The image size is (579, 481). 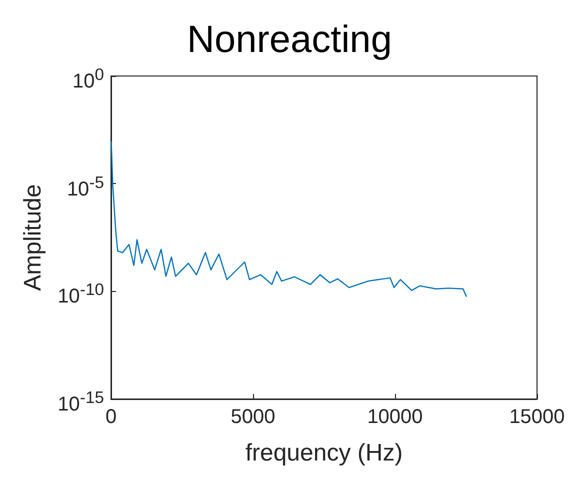 What do you see at coordinates (289, 40) in the screenshot?
I see `chart-title: Nonreacting` at bounding box center [289, 40].